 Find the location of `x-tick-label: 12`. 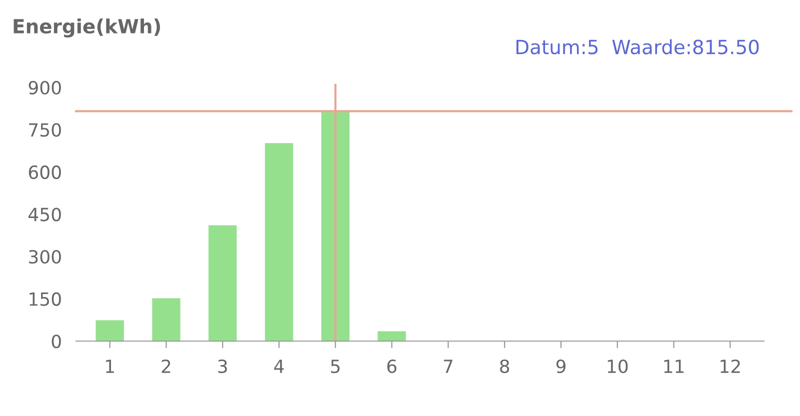

x-tick-label: 12 is located at coordinates (730, 366).